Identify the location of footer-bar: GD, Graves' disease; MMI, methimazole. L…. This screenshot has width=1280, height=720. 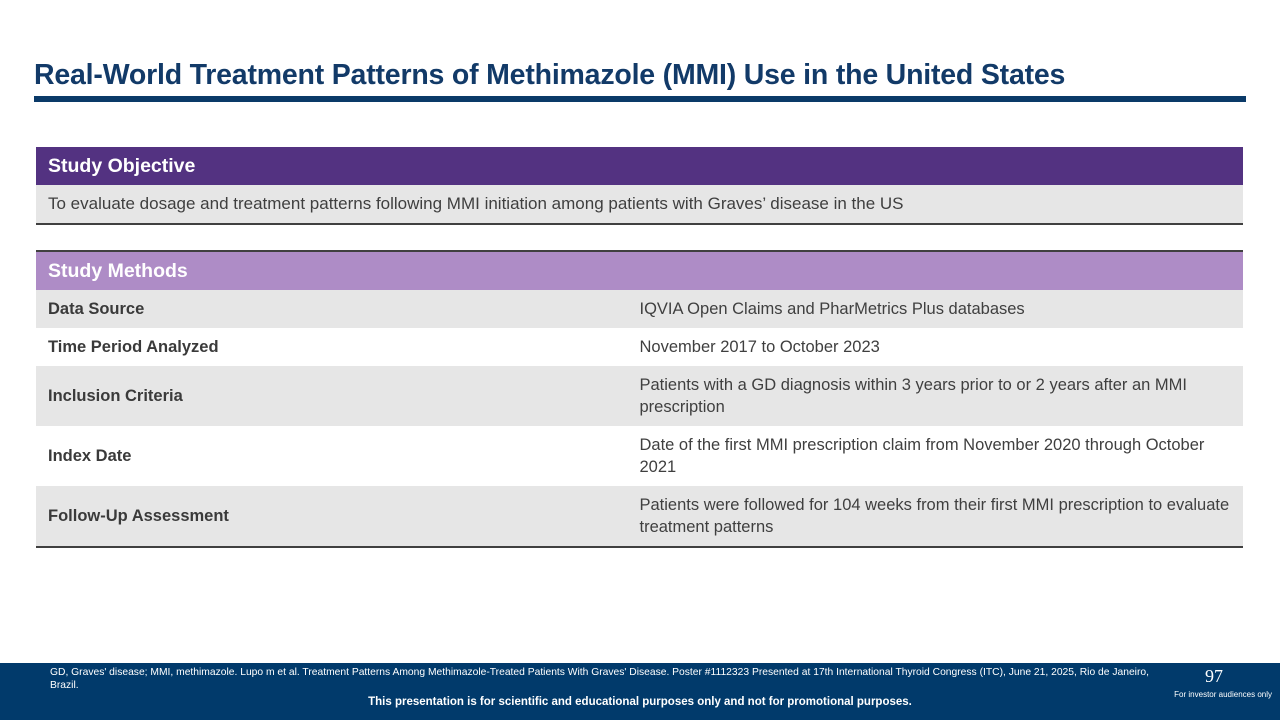
(640, 691).